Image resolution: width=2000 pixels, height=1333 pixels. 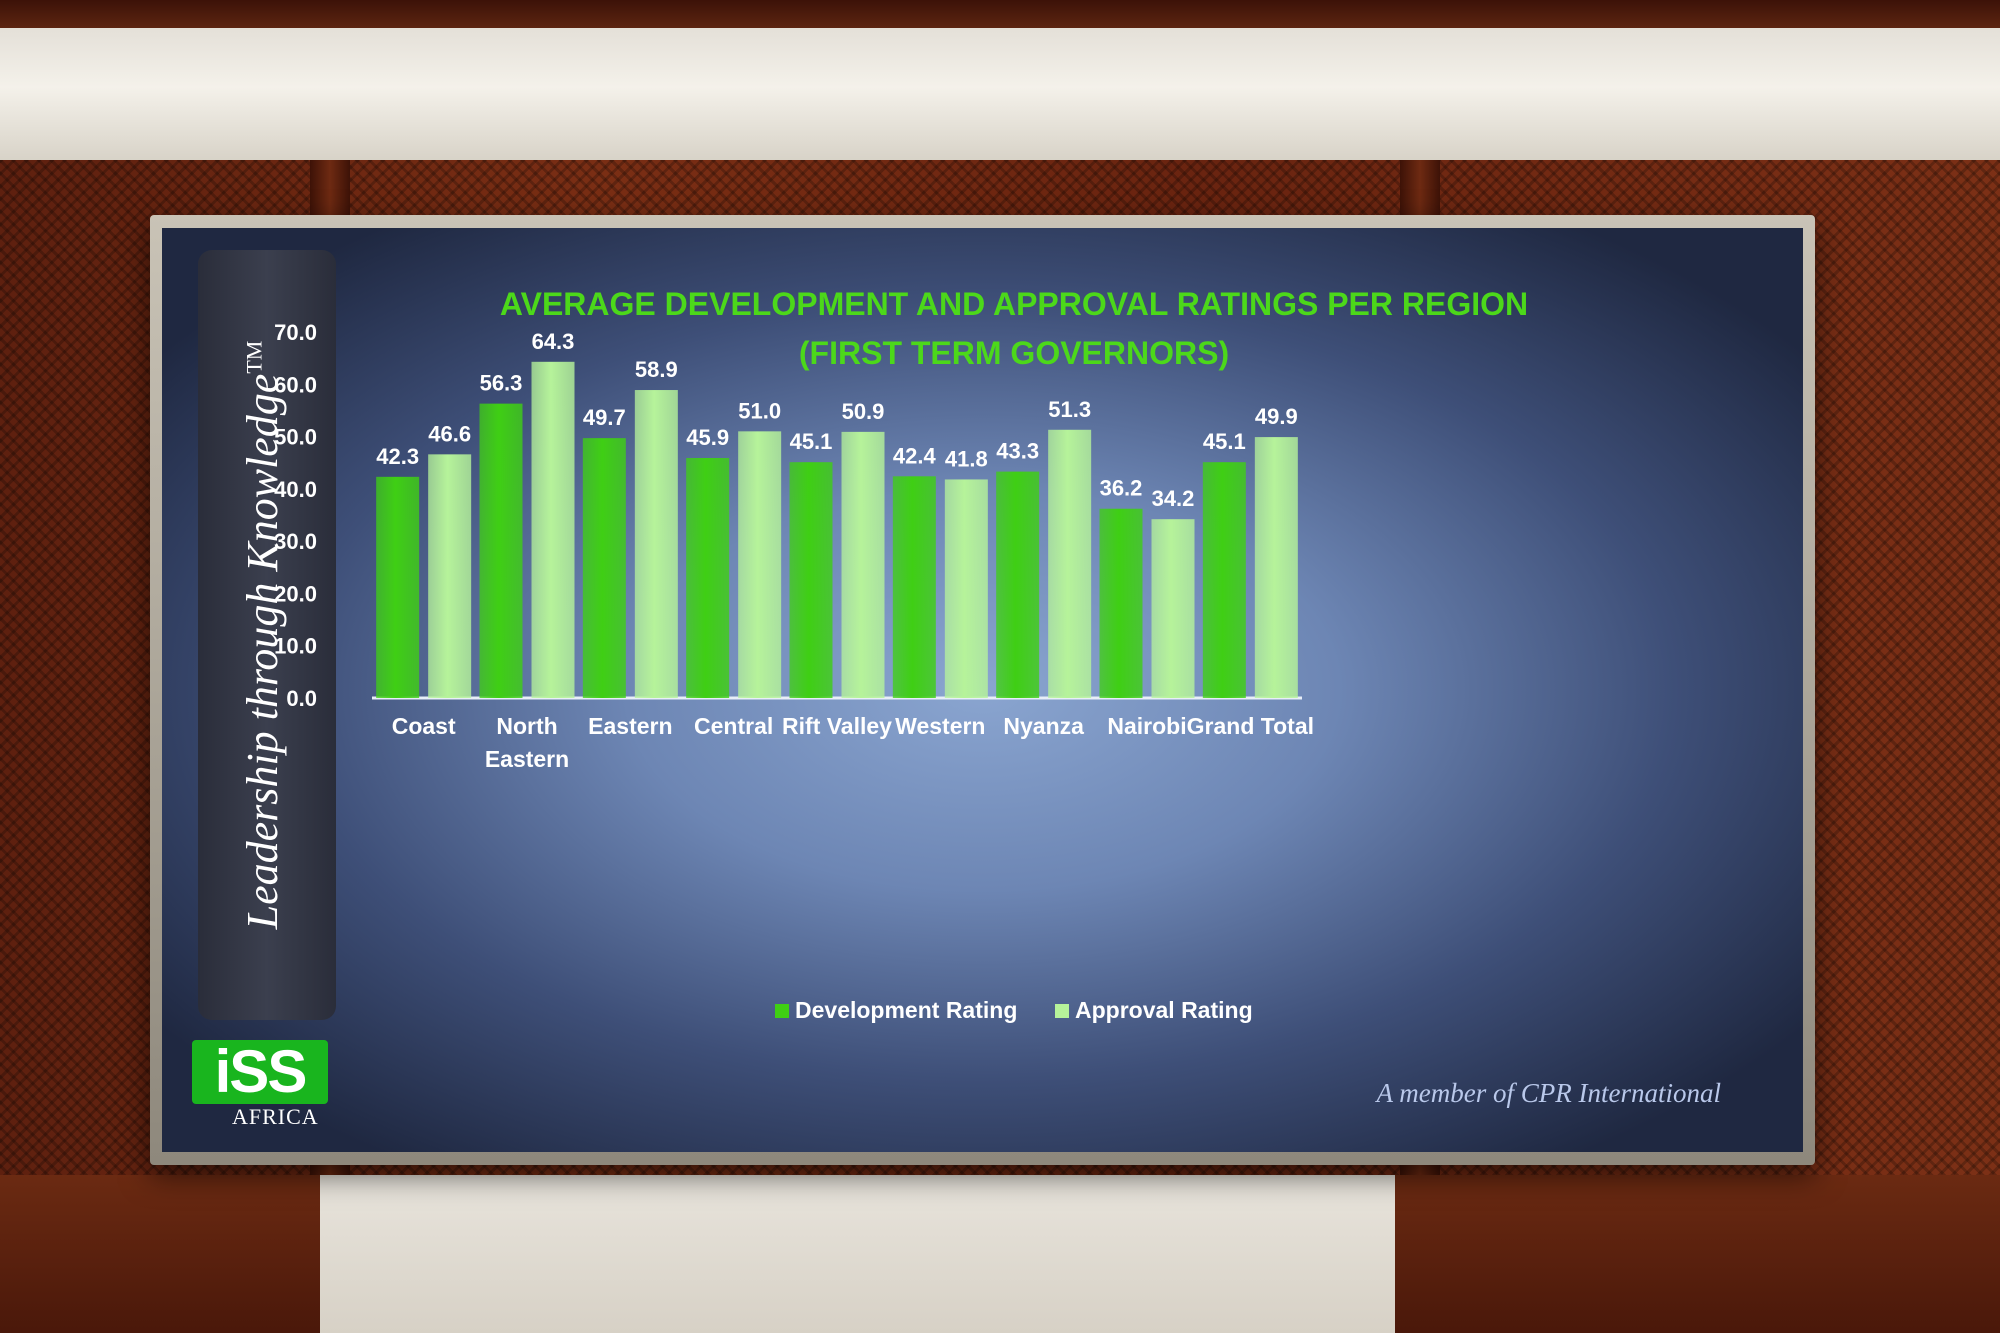 What do you see at coordinates (275, 1116) in the screenshot?
I see `logo-subtext: AFRICA` at bounding box center [275, 1116].